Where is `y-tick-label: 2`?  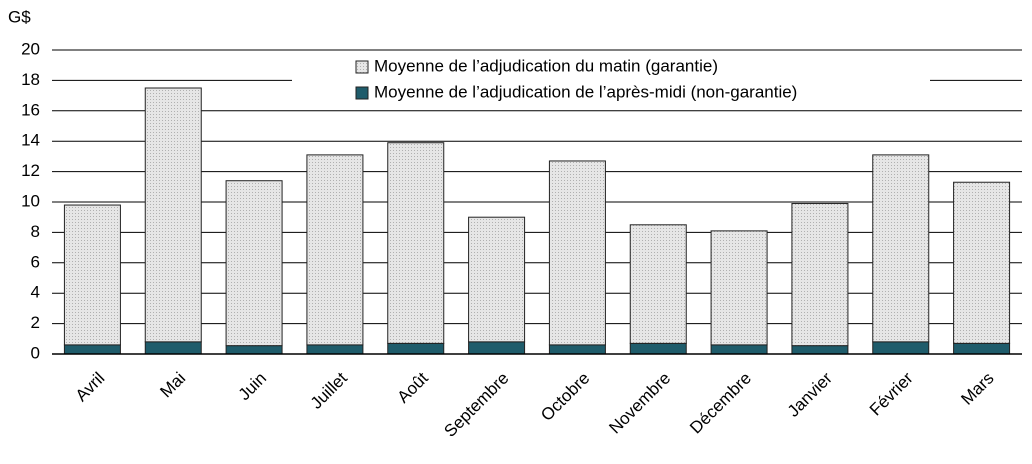
y-tick-label: 2 is located at coordinates (35, 322).